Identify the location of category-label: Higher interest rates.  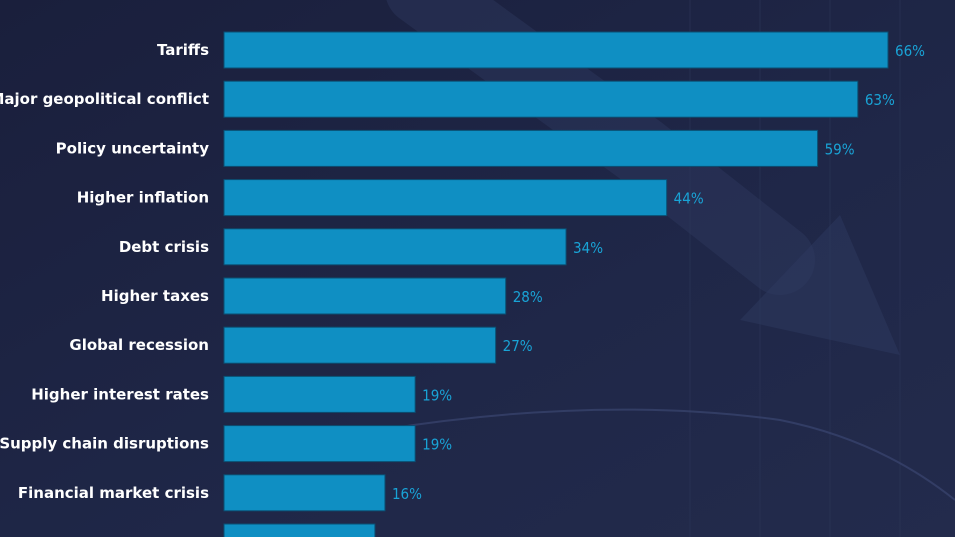
(120, 394).